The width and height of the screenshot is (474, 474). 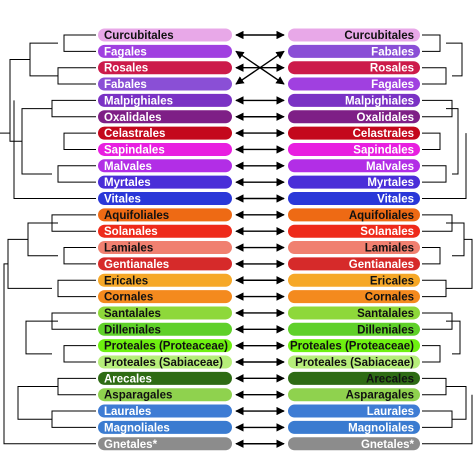 I want to click on left-pill-label: Lamiales, so click(x=128, y=249).